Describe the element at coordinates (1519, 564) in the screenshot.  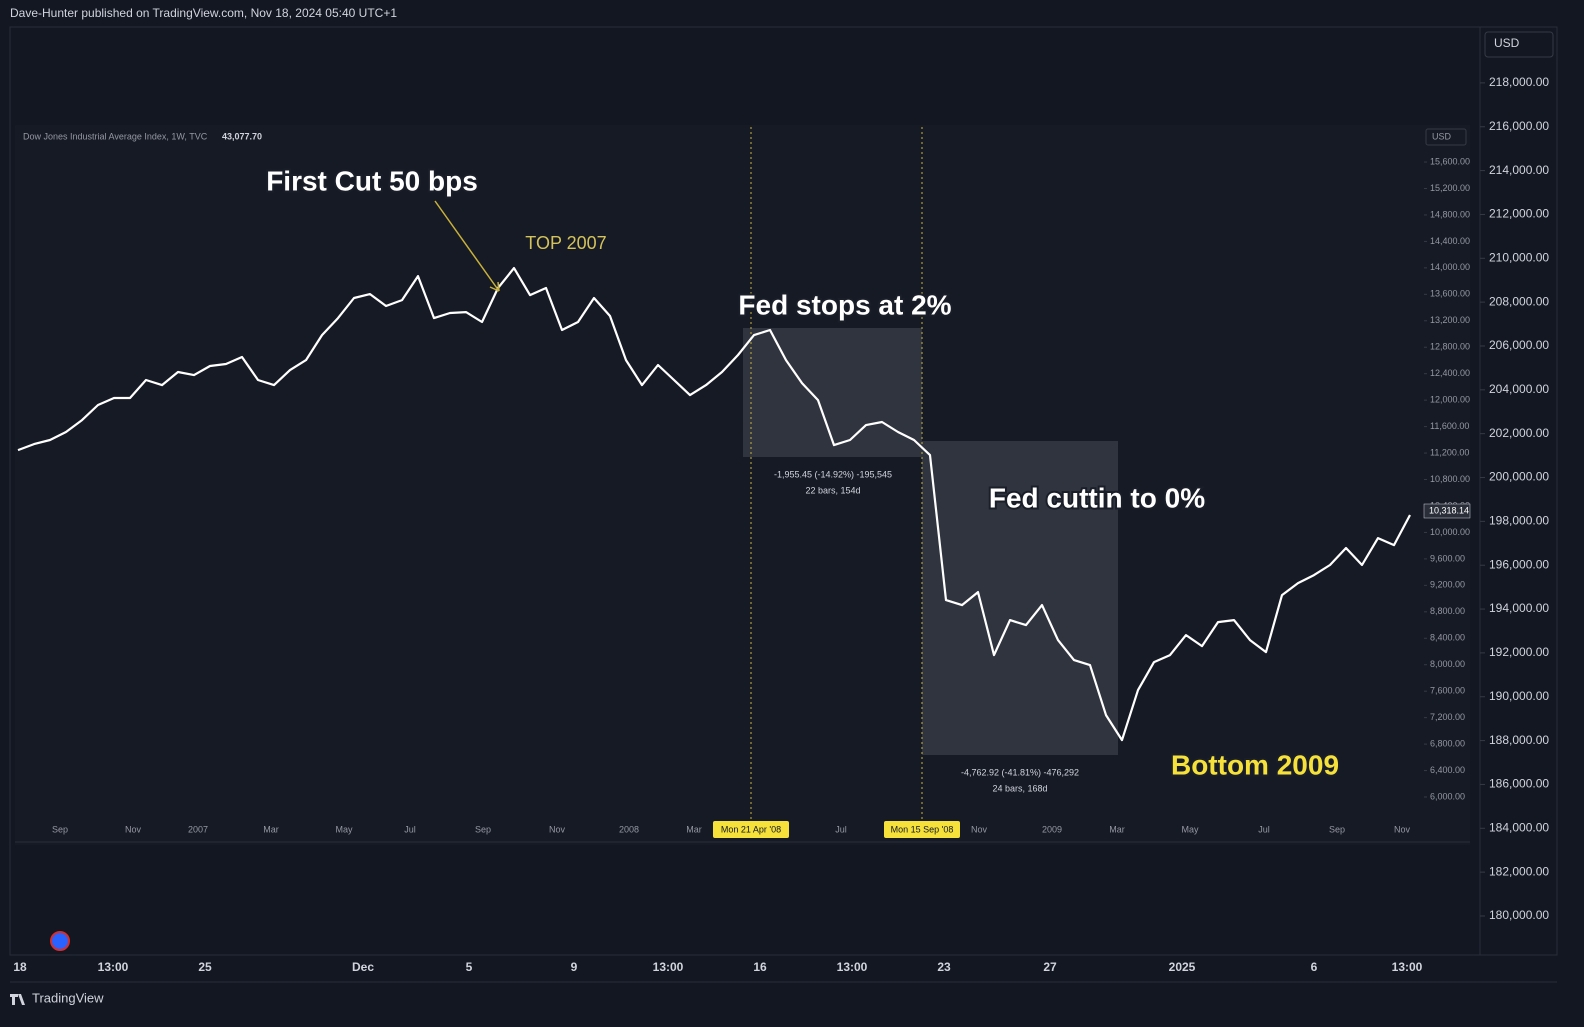
I see `price-tick-label: 196,000.00` at that location.